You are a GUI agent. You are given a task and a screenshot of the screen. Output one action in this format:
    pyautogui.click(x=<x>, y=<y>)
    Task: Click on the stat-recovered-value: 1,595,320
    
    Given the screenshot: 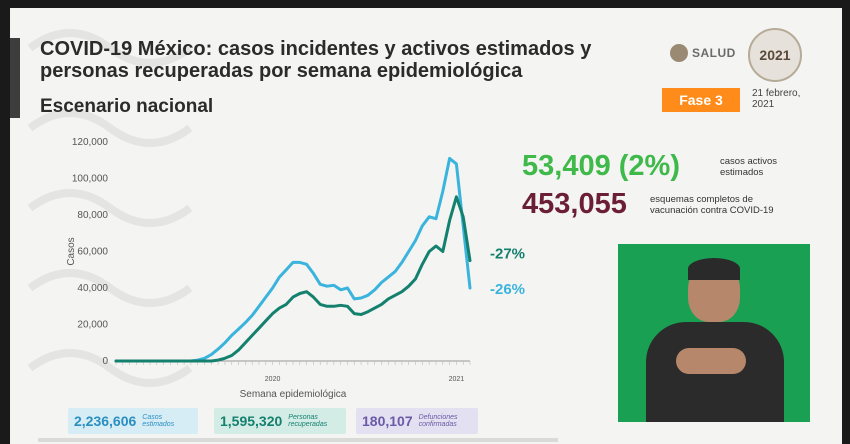 What is the action you would take?
    pyautogui.click(x=251, y=421)
    